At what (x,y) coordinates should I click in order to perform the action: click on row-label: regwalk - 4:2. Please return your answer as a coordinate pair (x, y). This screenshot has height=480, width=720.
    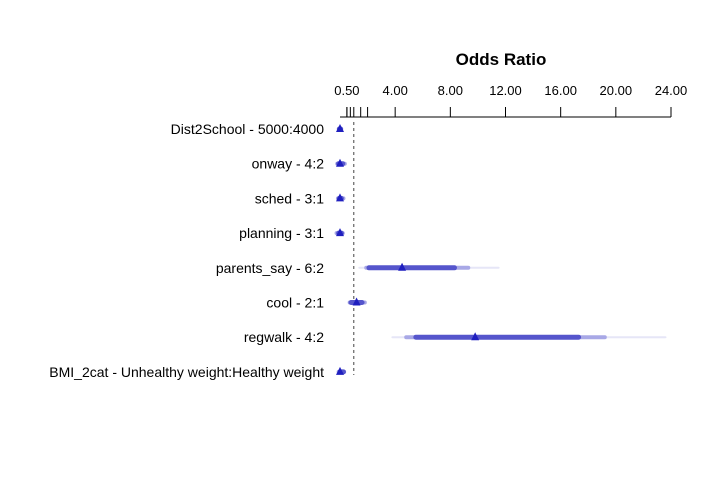
    Looking at the image, I should click on (284, 337).